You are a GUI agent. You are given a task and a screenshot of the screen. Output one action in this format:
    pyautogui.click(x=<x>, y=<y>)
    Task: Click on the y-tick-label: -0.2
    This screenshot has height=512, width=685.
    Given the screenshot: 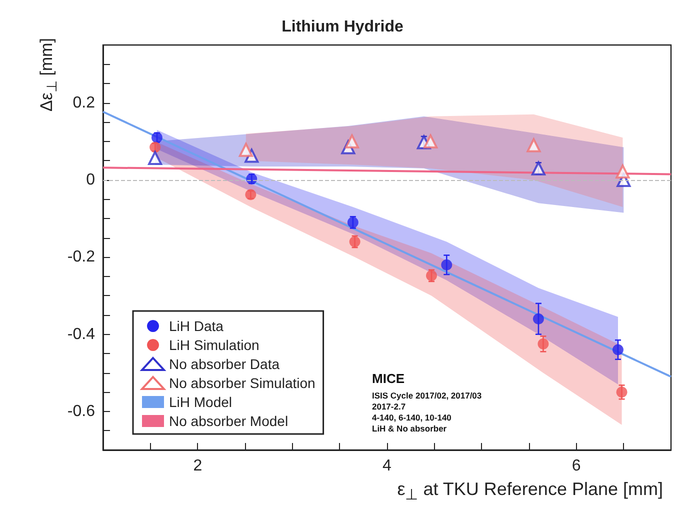 What is the action you would take?
    pyautogui.click(x=81, y=257)
    